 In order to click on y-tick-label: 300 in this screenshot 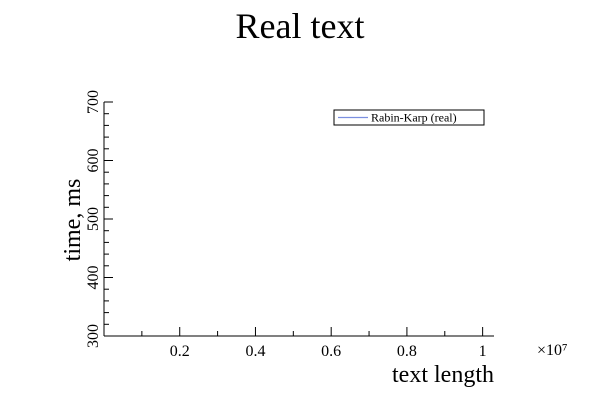, I will do `click(93, 336)`.